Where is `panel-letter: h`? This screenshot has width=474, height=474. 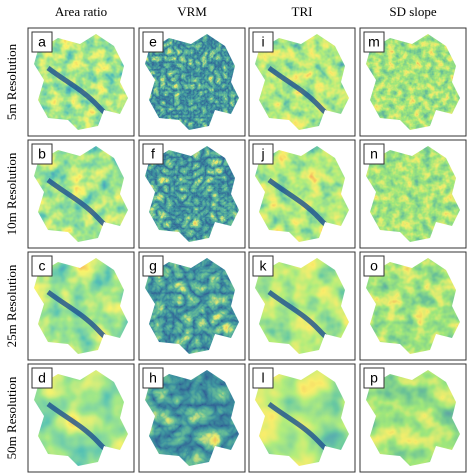 panel-letter: h is located at coordinates (153, 378).